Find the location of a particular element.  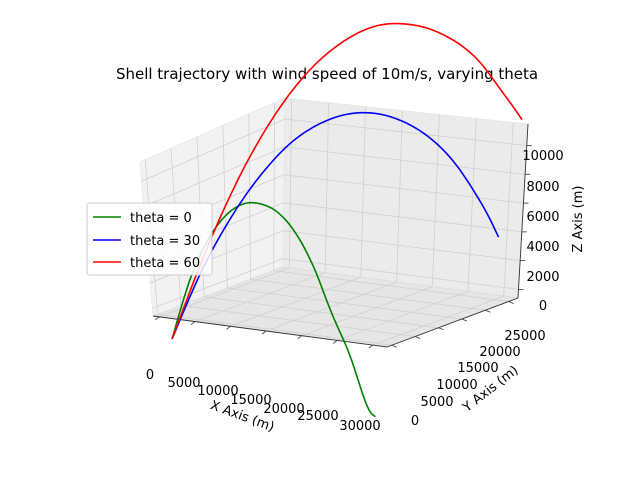

z-tick-label-1: 2000 is located at coordinates (542, 277).